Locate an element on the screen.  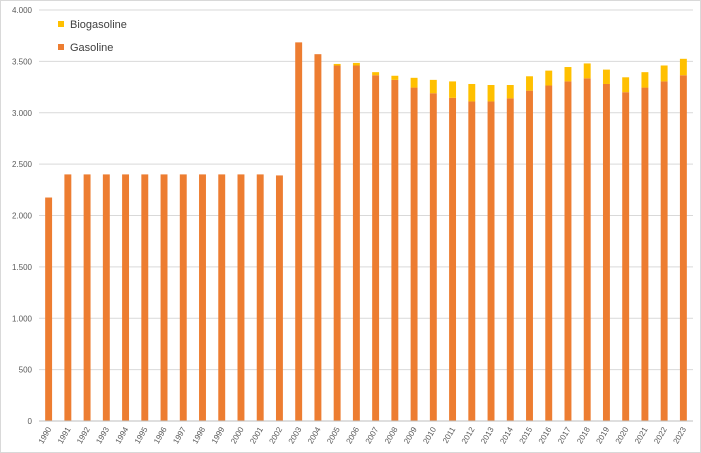
x-tick-label: 1993 is located at coordinates (102, 435).